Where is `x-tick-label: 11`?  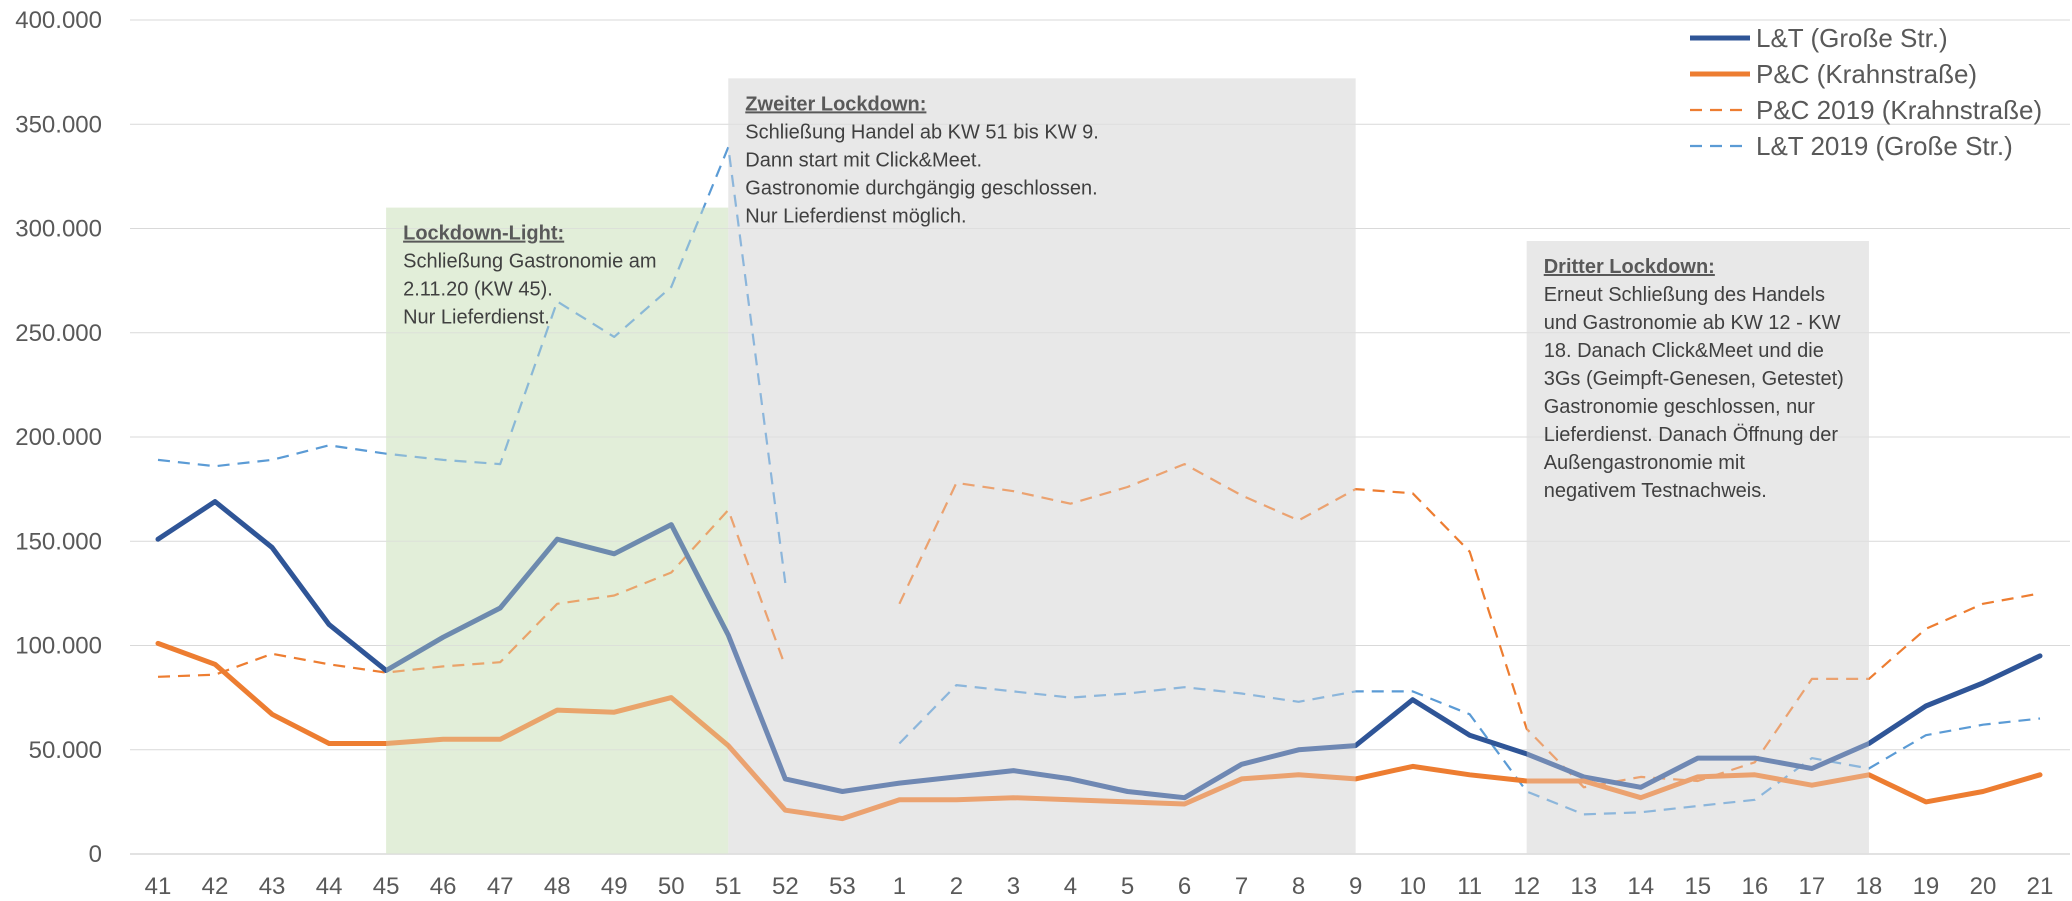 x-tick-label: 11 is located at coordinates (1469, 886).